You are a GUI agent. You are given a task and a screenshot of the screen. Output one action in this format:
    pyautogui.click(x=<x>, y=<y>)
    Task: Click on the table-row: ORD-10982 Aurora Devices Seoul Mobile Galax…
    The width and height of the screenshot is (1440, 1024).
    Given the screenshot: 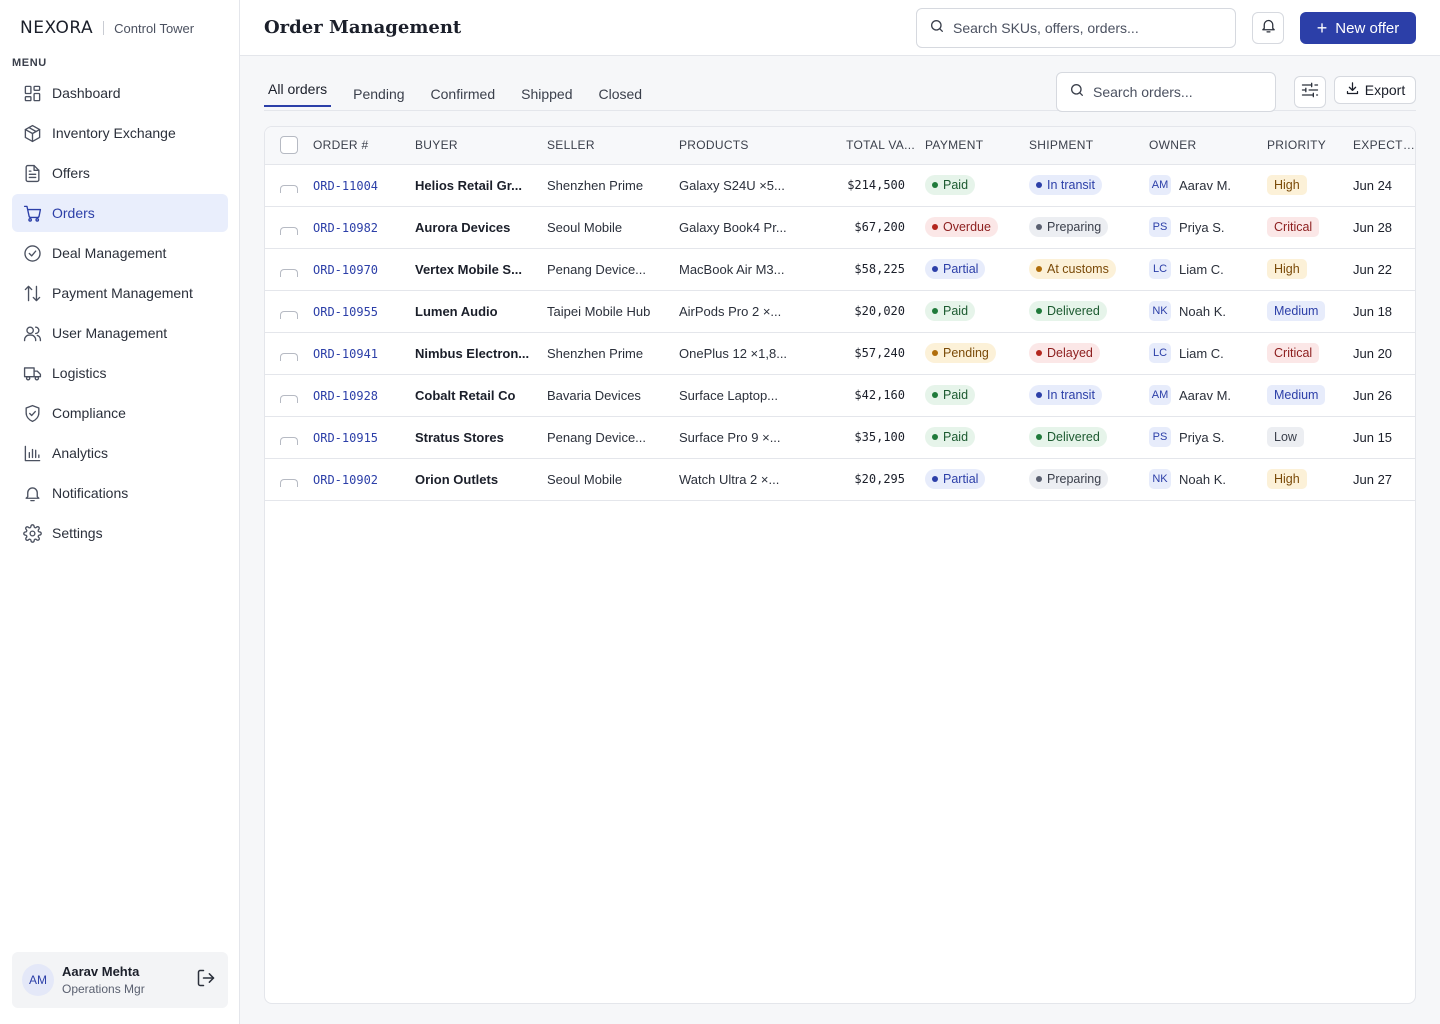 What is the action you would take?
    pyautogui.click(x=840, y=227)
    